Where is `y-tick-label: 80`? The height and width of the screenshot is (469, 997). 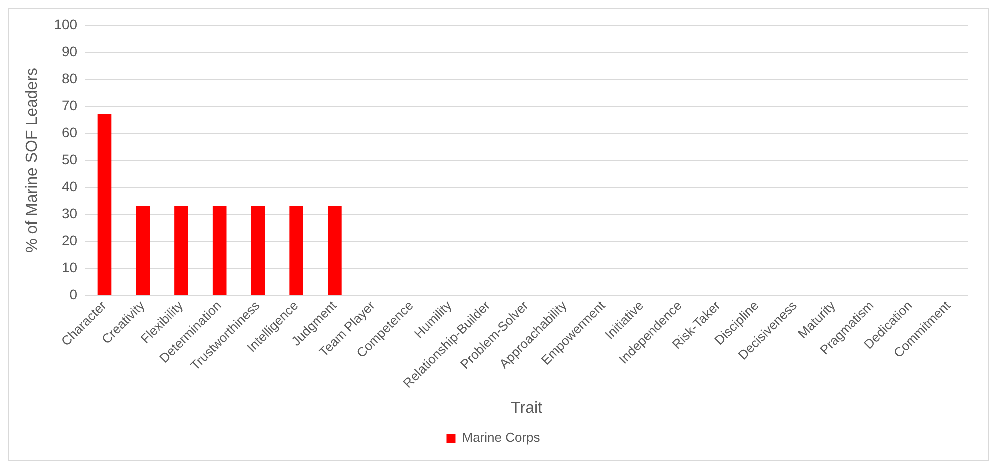
y-tick-label: 80 is located at coordinates (70, 78).